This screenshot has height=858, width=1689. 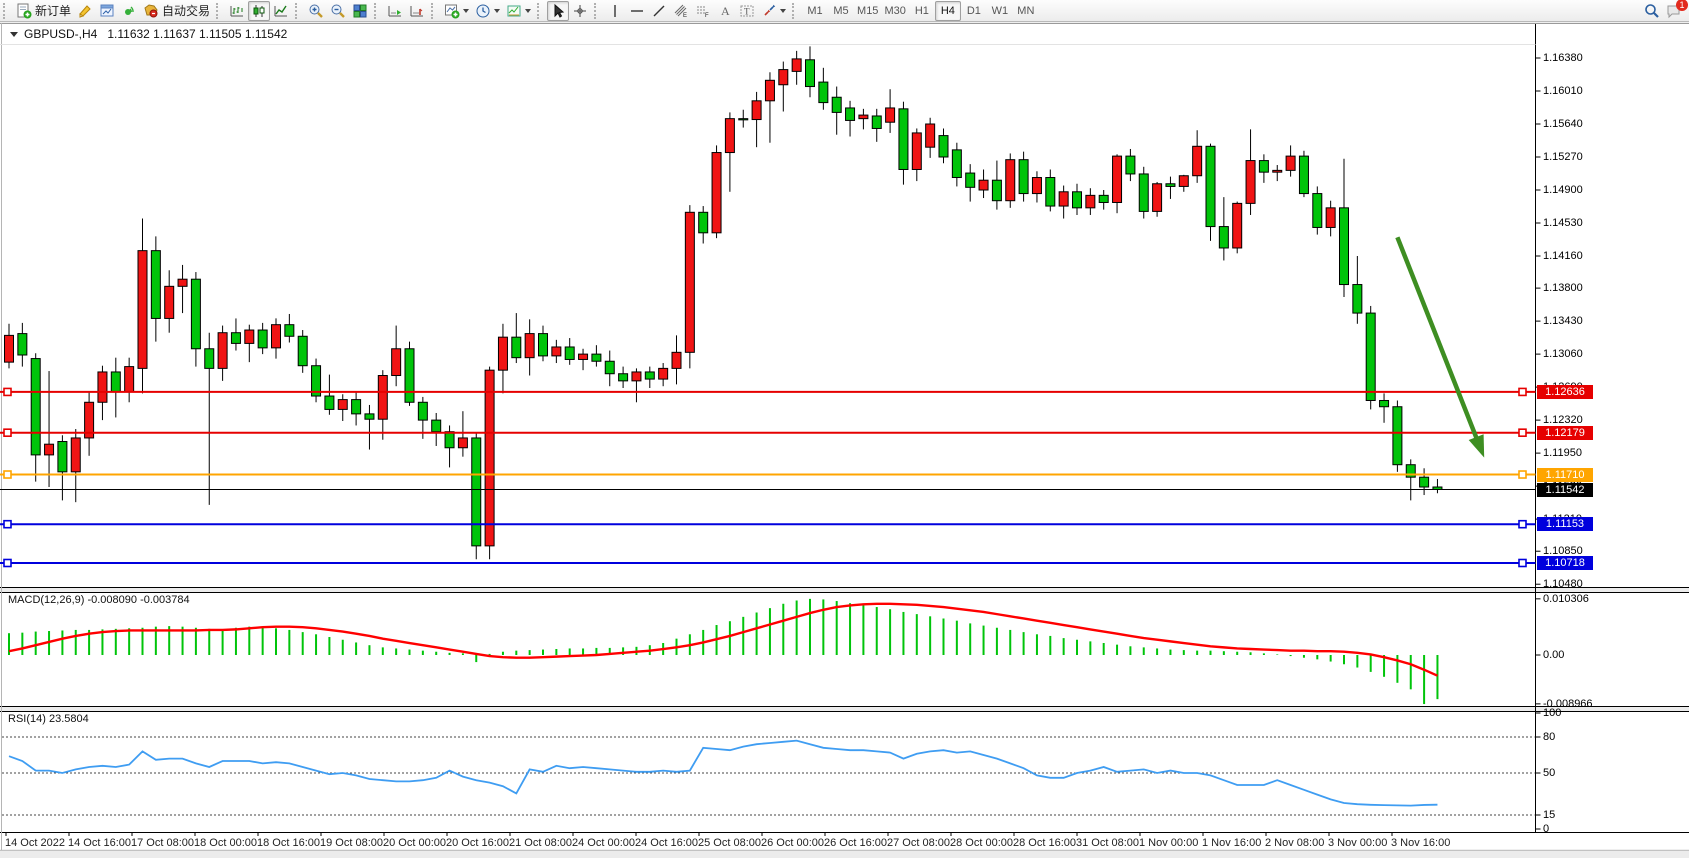 What do you see at coordinates (841, 10) in the screenshot?
I see `timeframe-m5-button: M5` at bounding box center [841, 10].